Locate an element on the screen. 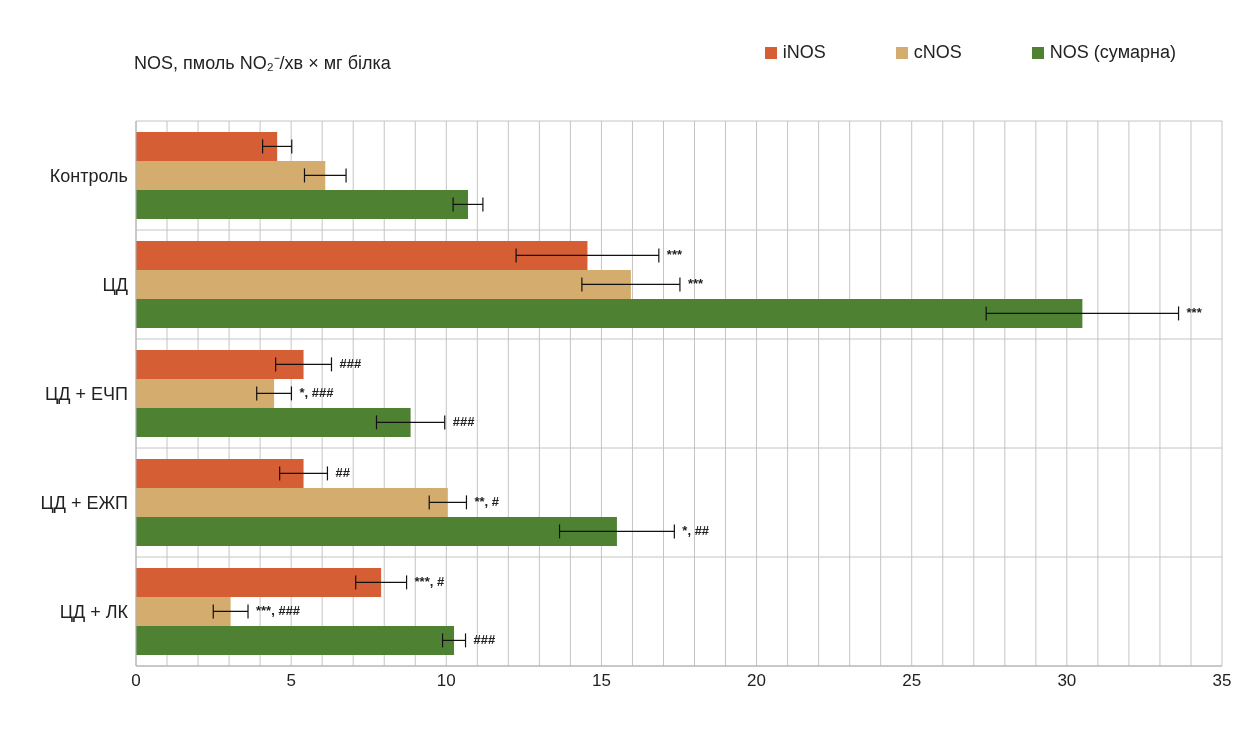 This screenshot has height=734, width=1244. x-tick-label: 35 is located at coordinates (1222, 681).